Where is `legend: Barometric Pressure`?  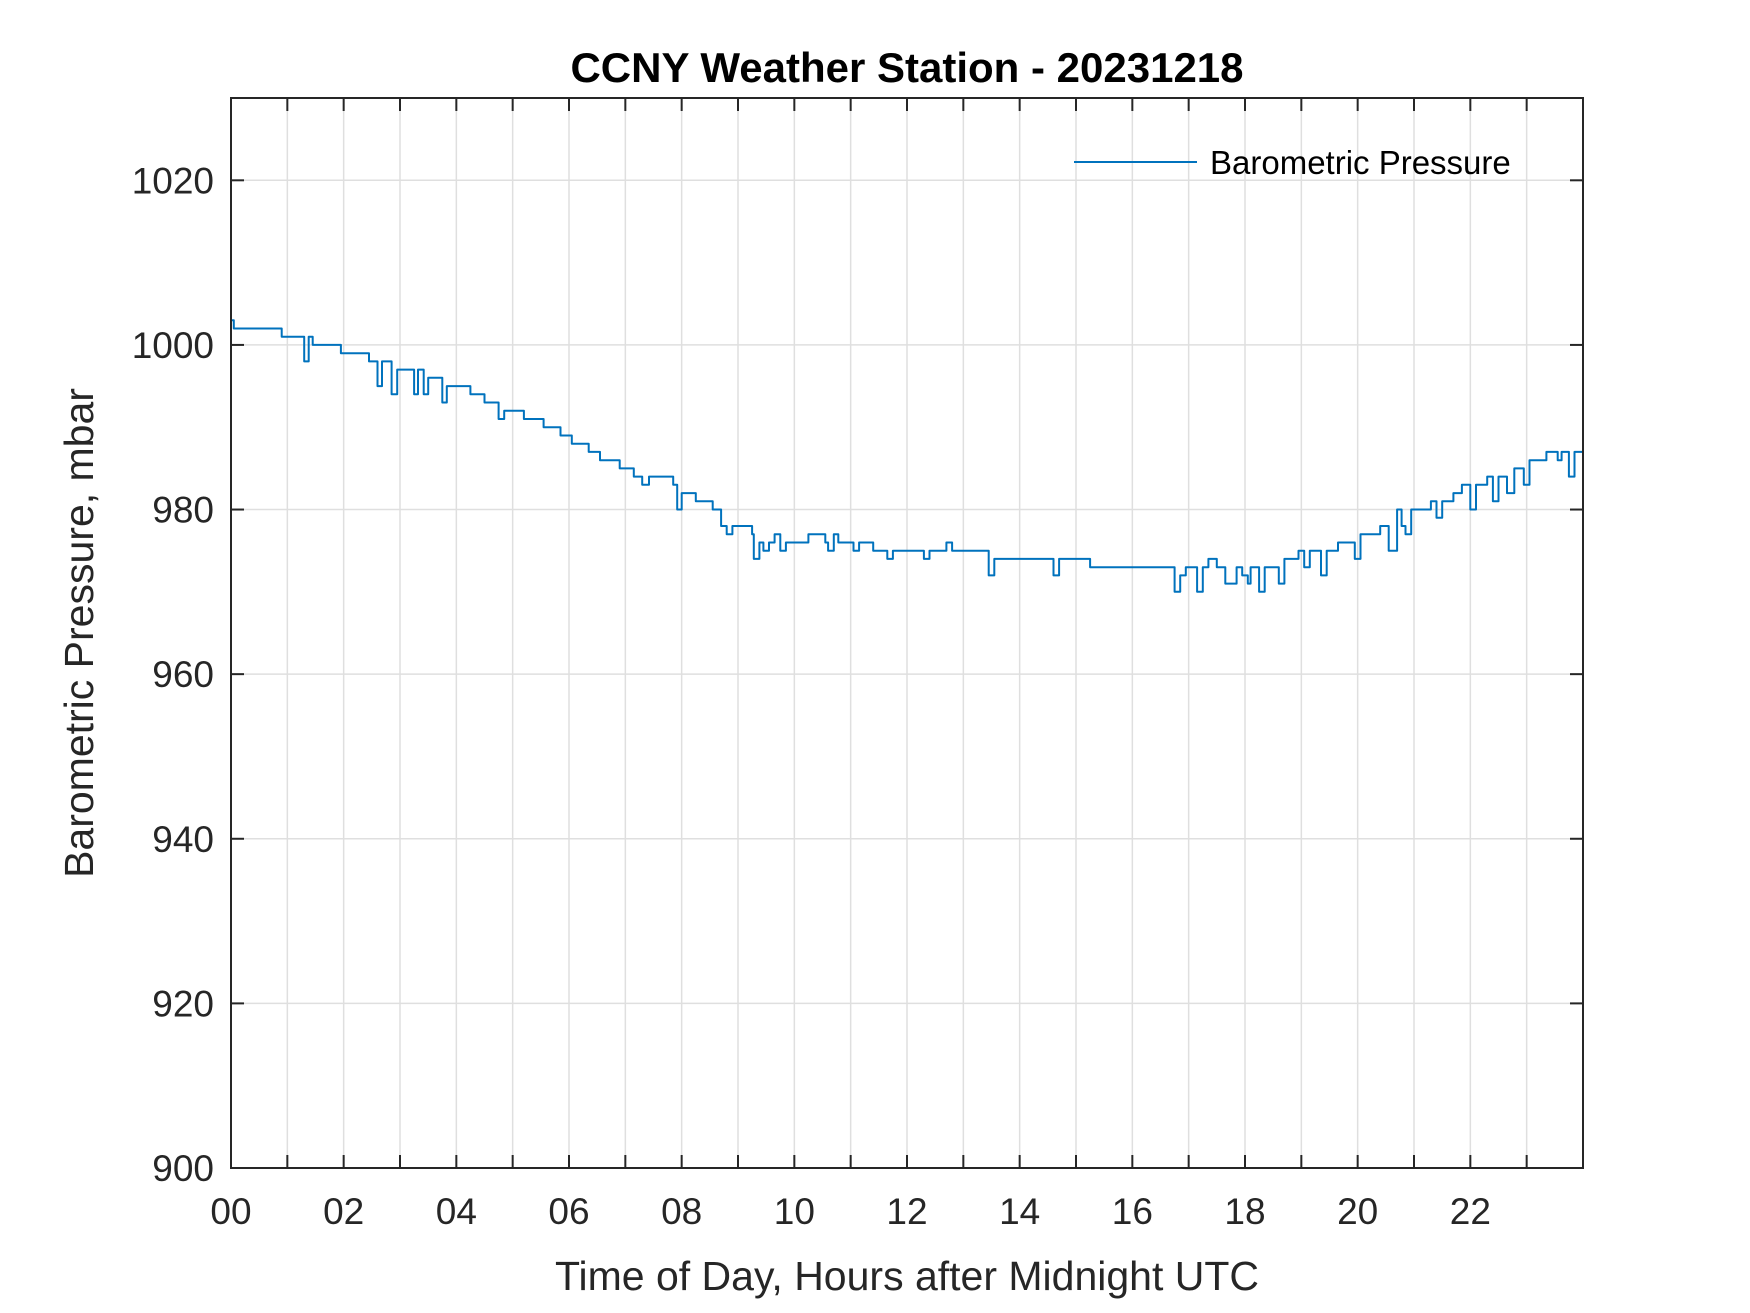
legend: Barometric Pressure is located at coordinates (1292, 162).